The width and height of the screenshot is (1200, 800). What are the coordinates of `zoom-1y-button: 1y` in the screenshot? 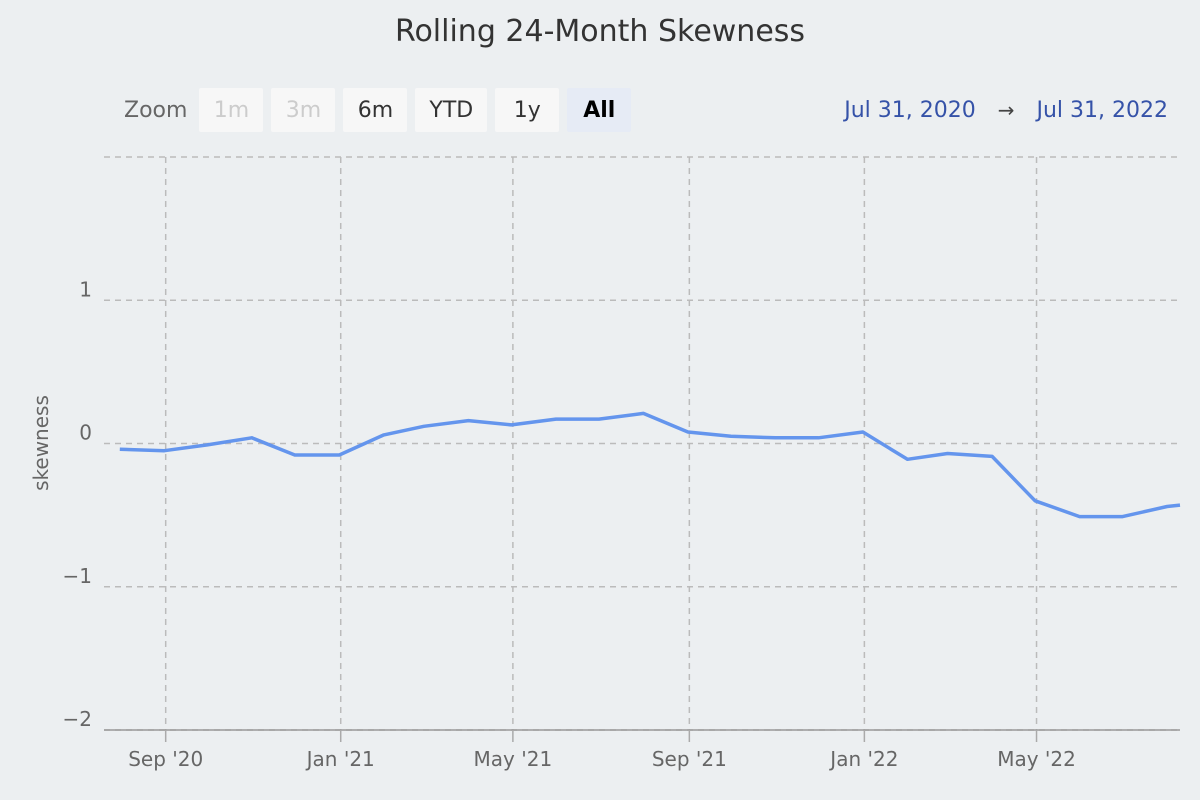 It's located at (527, 110).